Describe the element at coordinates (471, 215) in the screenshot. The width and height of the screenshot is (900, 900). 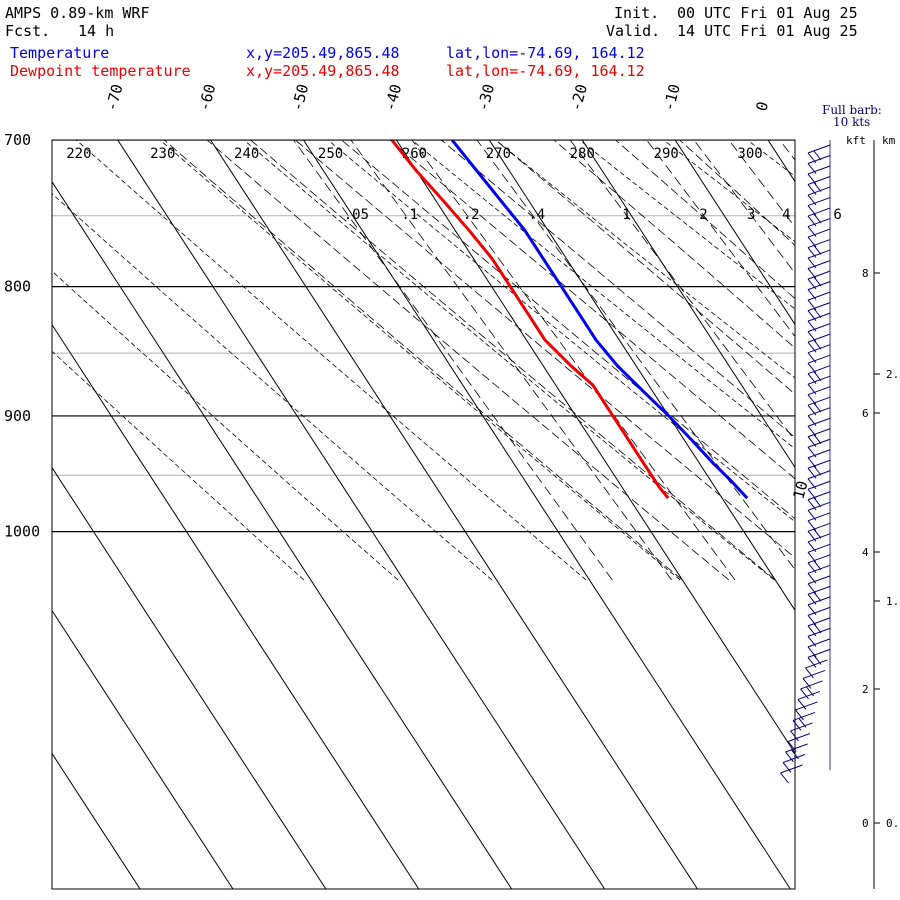
I see `mixing-ratio-label: .2` at that location.